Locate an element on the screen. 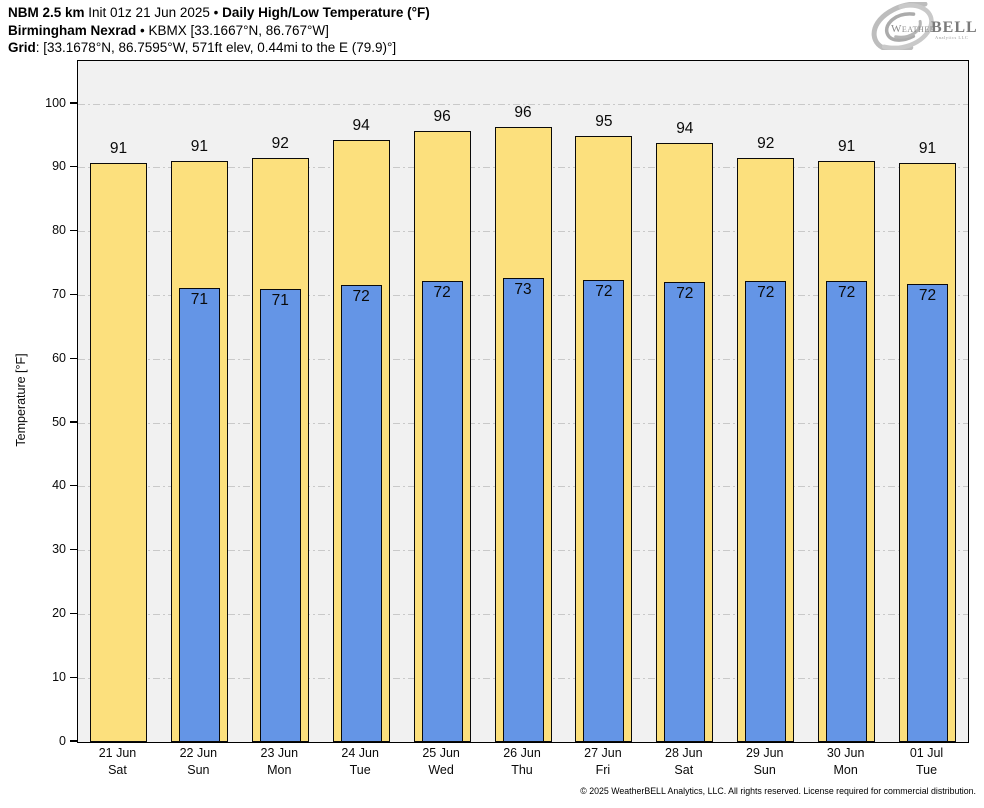 This screenshot has height=808, width=984. logo-weather-text: Weather is located at coordinates (913, 29).